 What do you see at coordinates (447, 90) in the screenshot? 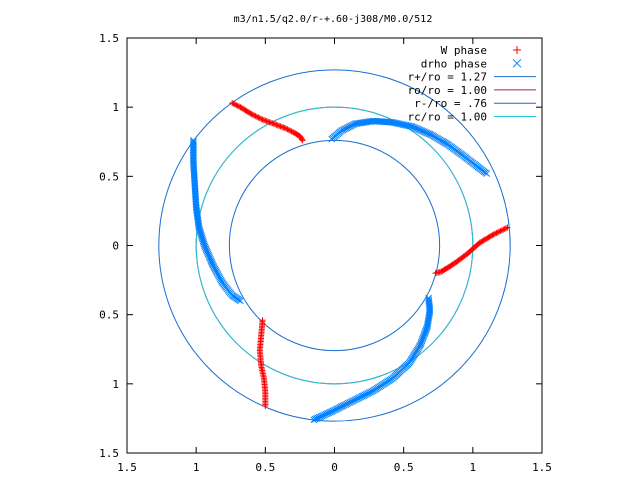
I see `legend-label: ro/ro = 1.00` at bounding box center [447, 90].